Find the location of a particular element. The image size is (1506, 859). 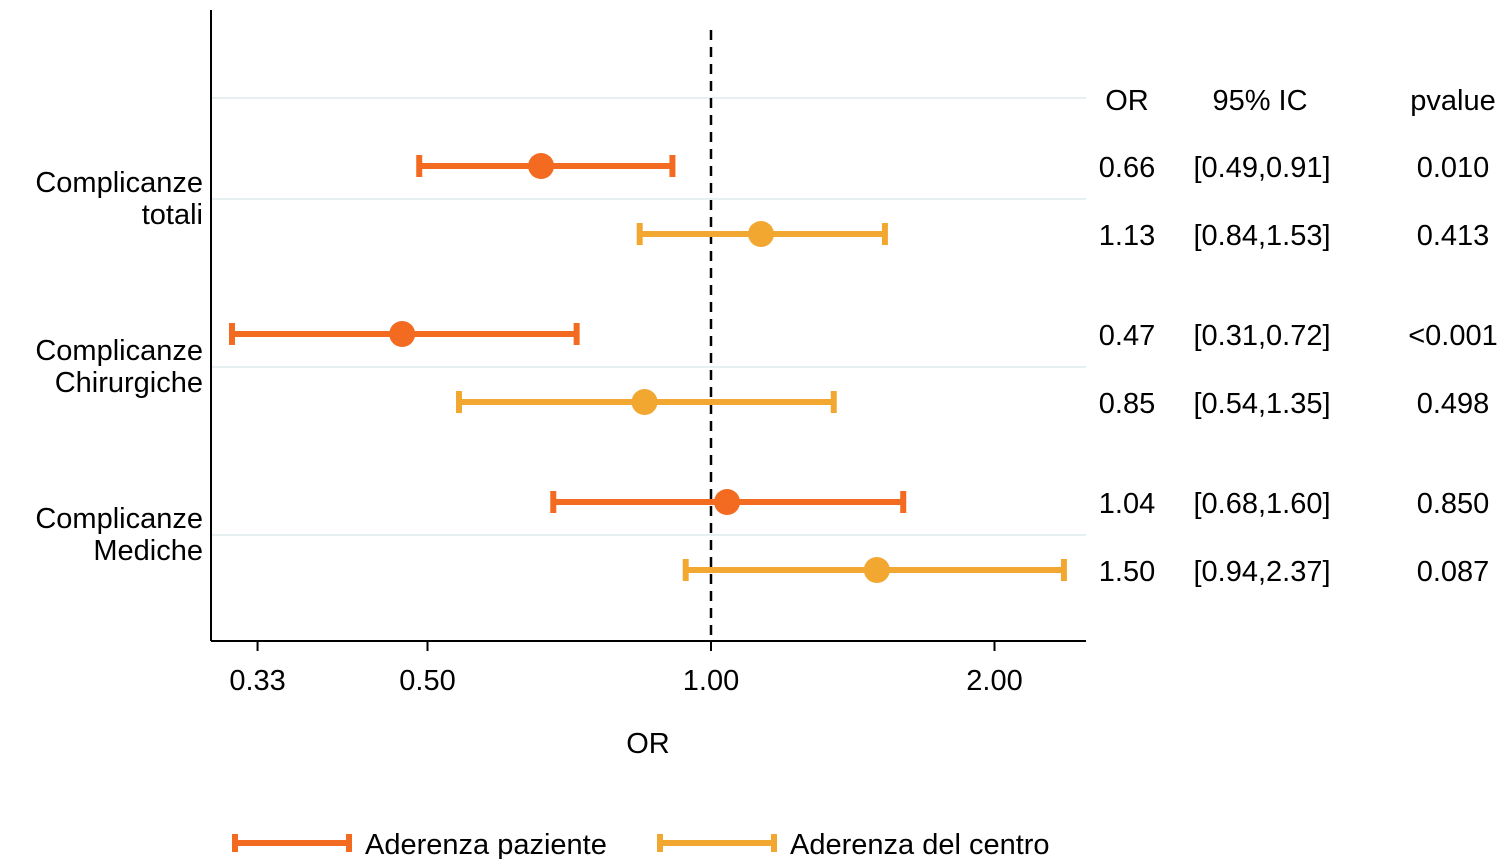

group-label: totali is located at coordinates (172, 215).